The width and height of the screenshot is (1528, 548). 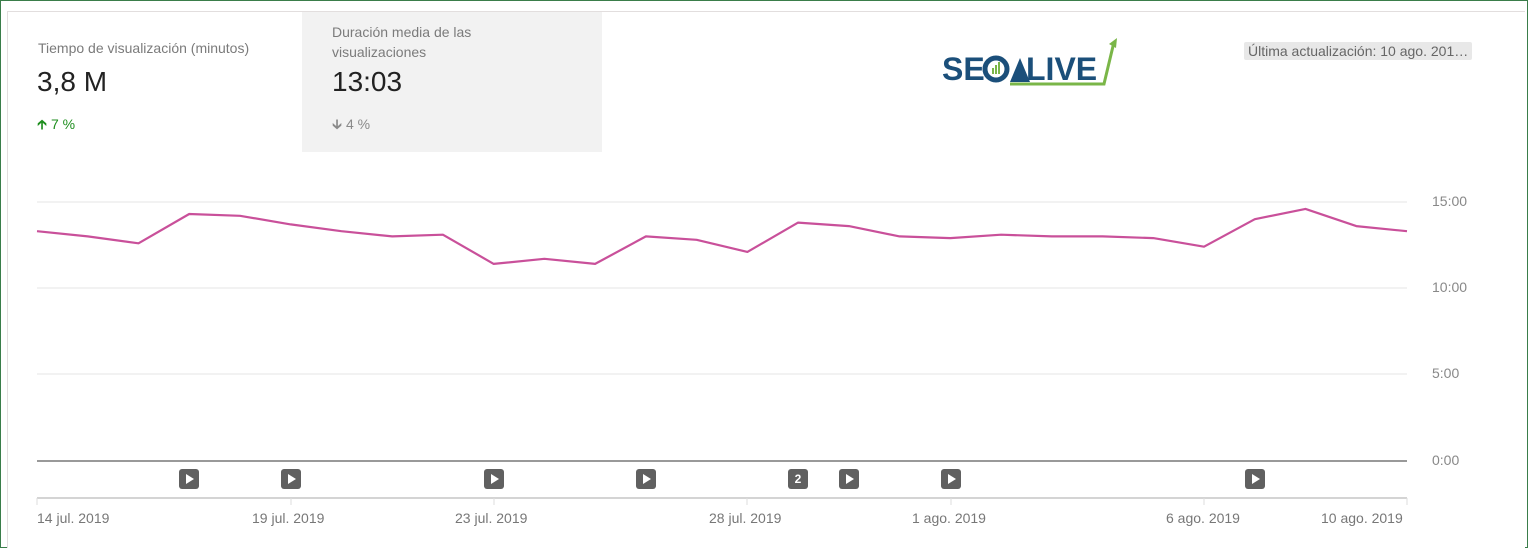 I want to click on x-tick-label: 28 jul. 2019, so click(x=745, y=518).